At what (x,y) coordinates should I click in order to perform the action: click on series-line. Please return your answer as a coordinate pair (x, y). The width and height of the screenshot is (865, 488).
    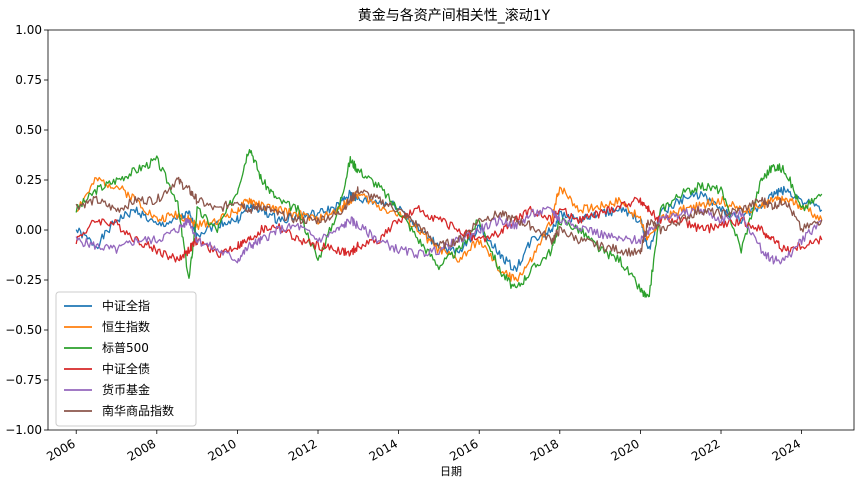
    Looking at the image, I should click on (449, 216).